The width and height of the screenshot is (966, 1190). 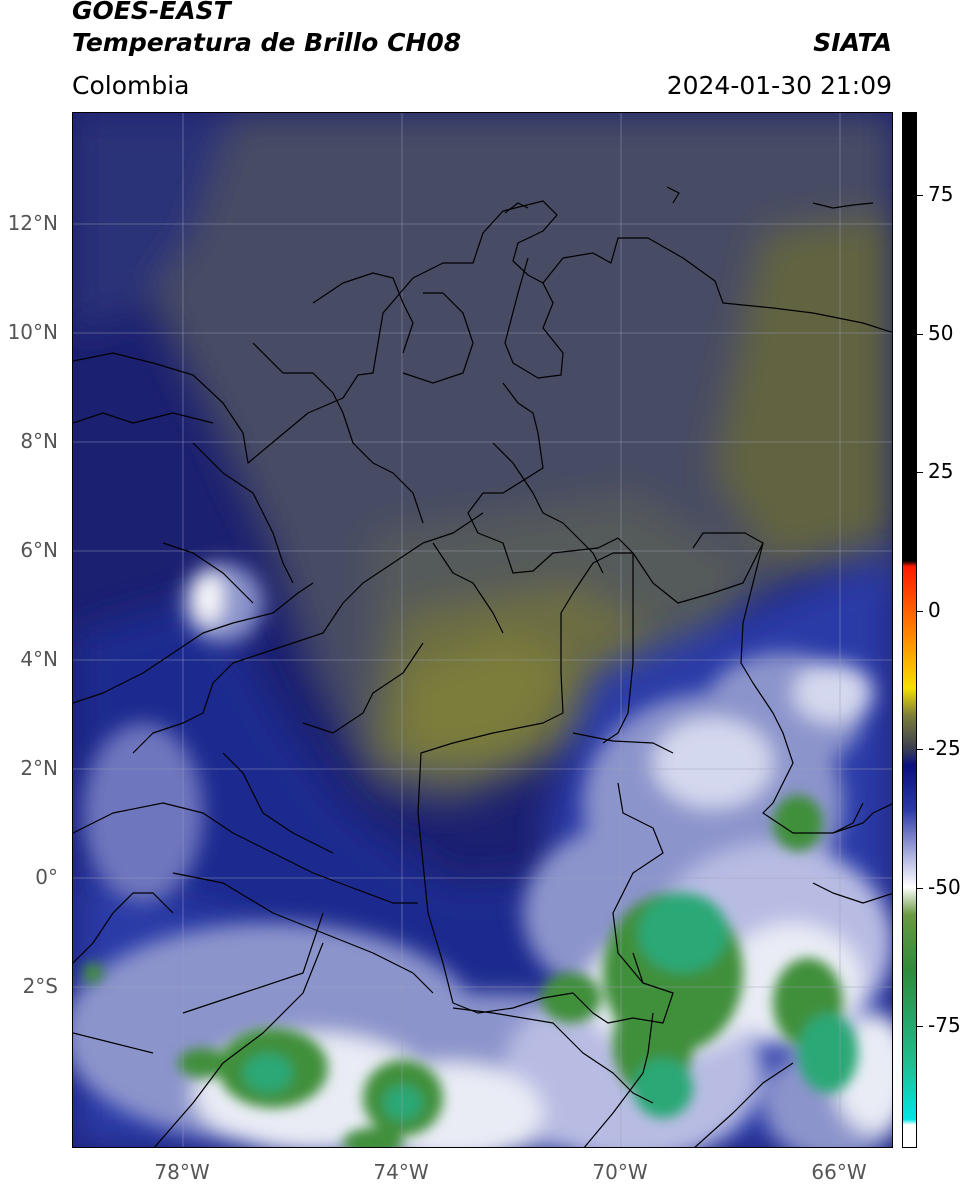 I want to click on colorbar-tick-label: -25, so click(x=944, y=748).